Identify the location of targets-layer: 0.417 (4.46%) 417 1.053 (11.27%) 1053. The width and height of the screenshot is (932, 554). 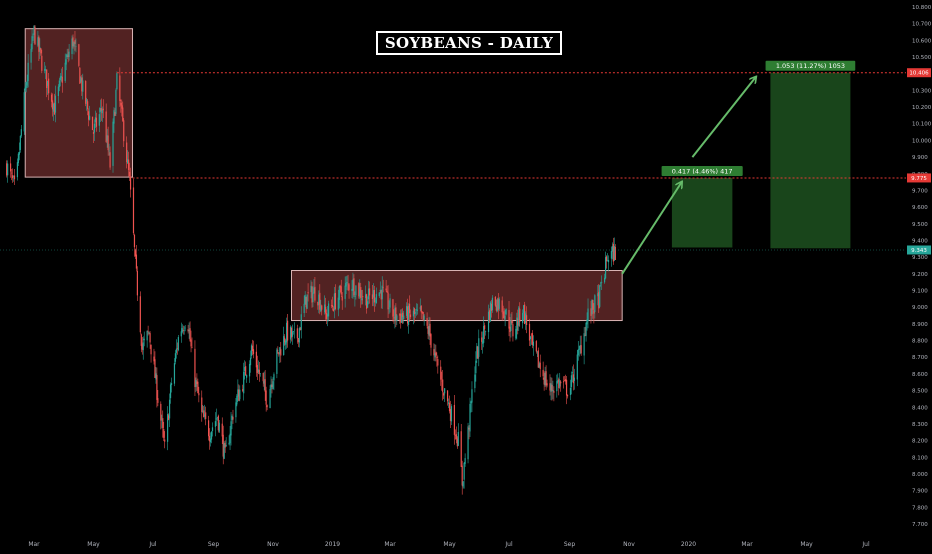
(758, 154).